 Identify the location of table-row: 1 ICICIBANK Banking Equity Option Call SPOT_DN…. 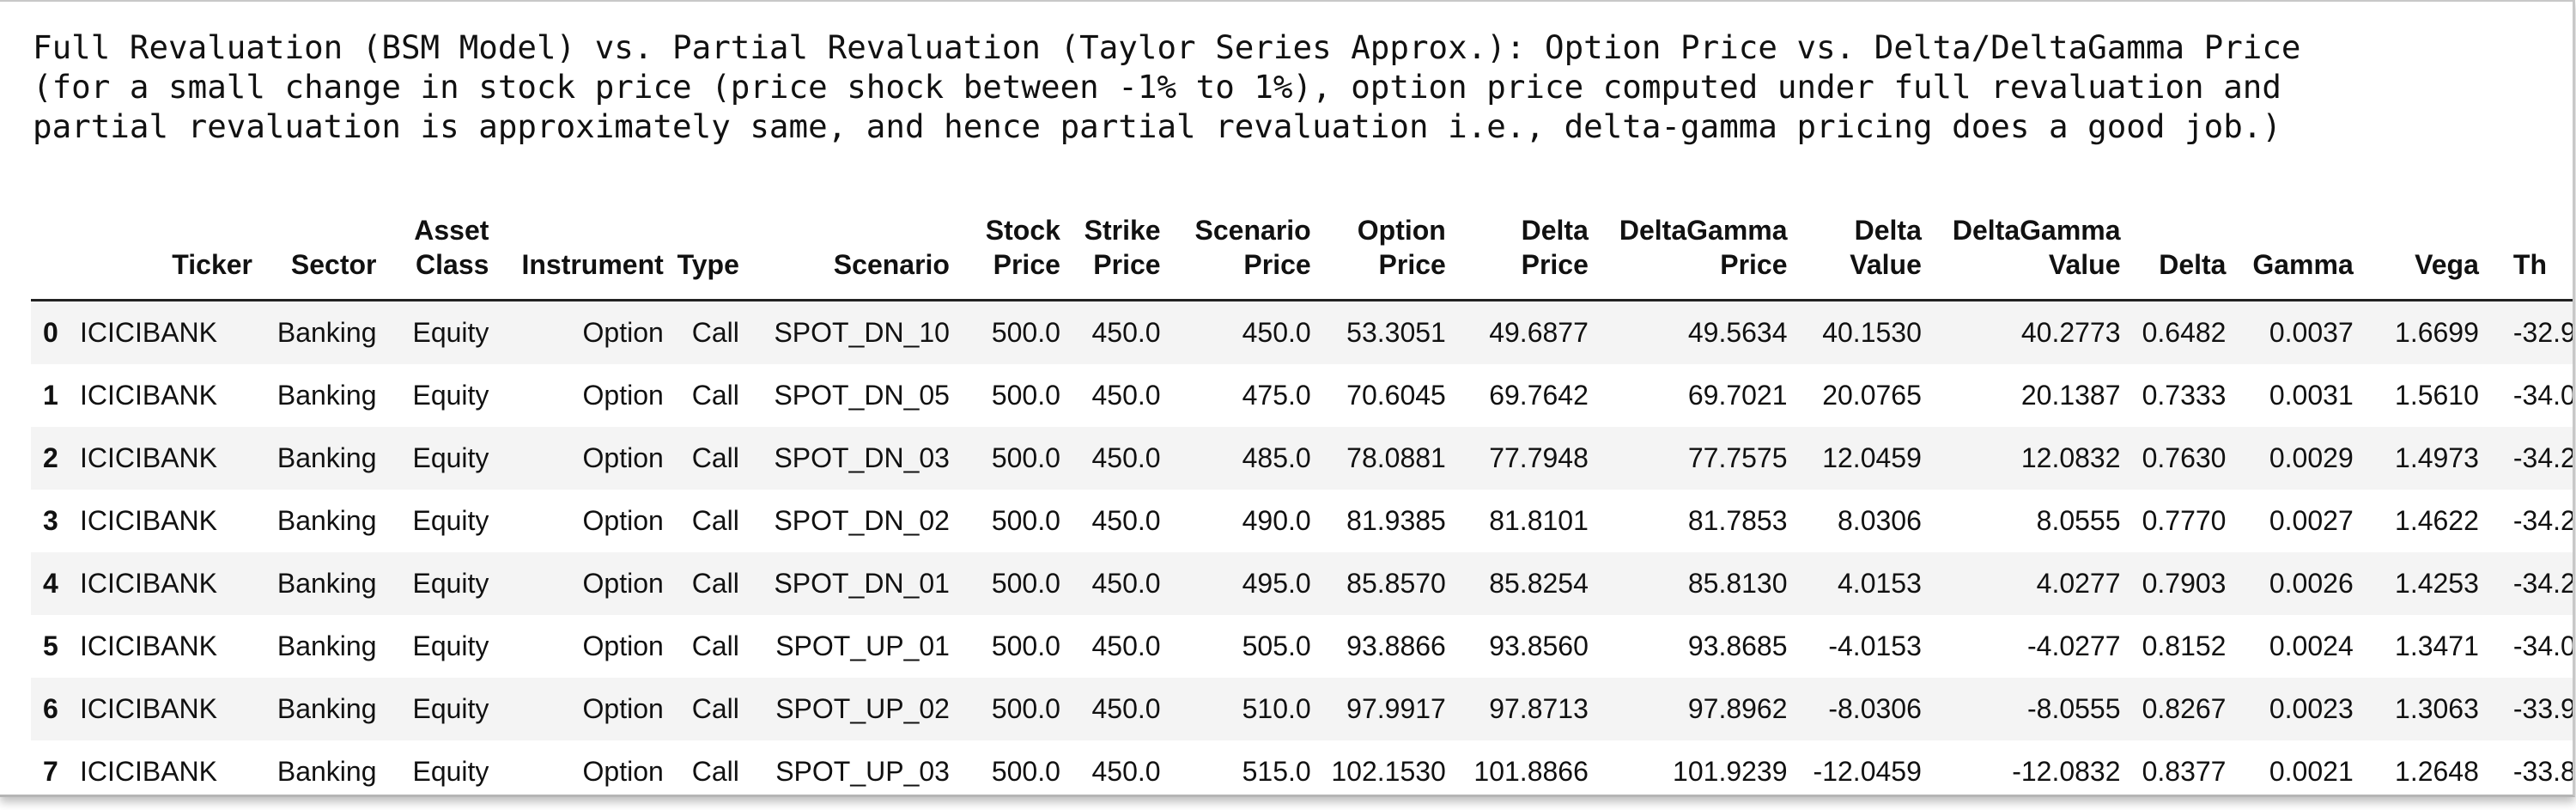
(1303, 396).